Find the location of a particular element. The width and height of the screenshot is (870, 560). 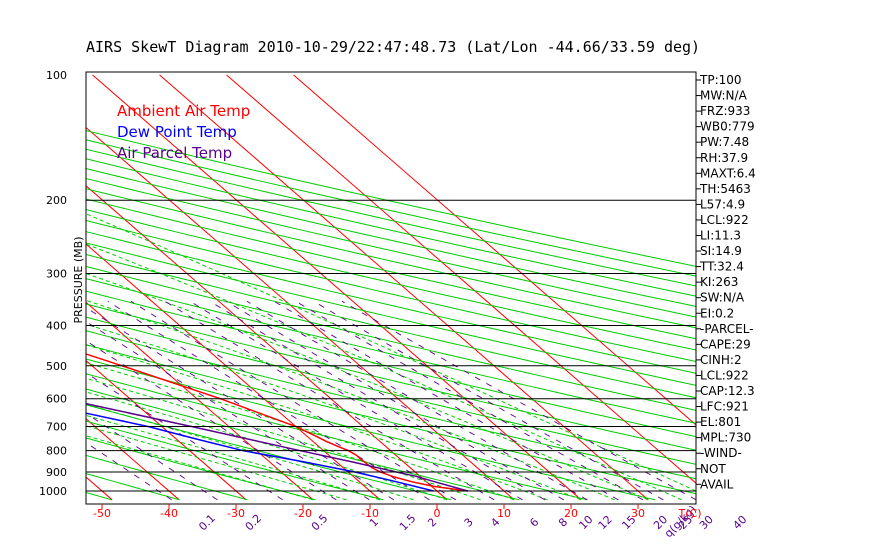

bottom-temp-unit-label: T(C) is located at coordinates (690, 513).